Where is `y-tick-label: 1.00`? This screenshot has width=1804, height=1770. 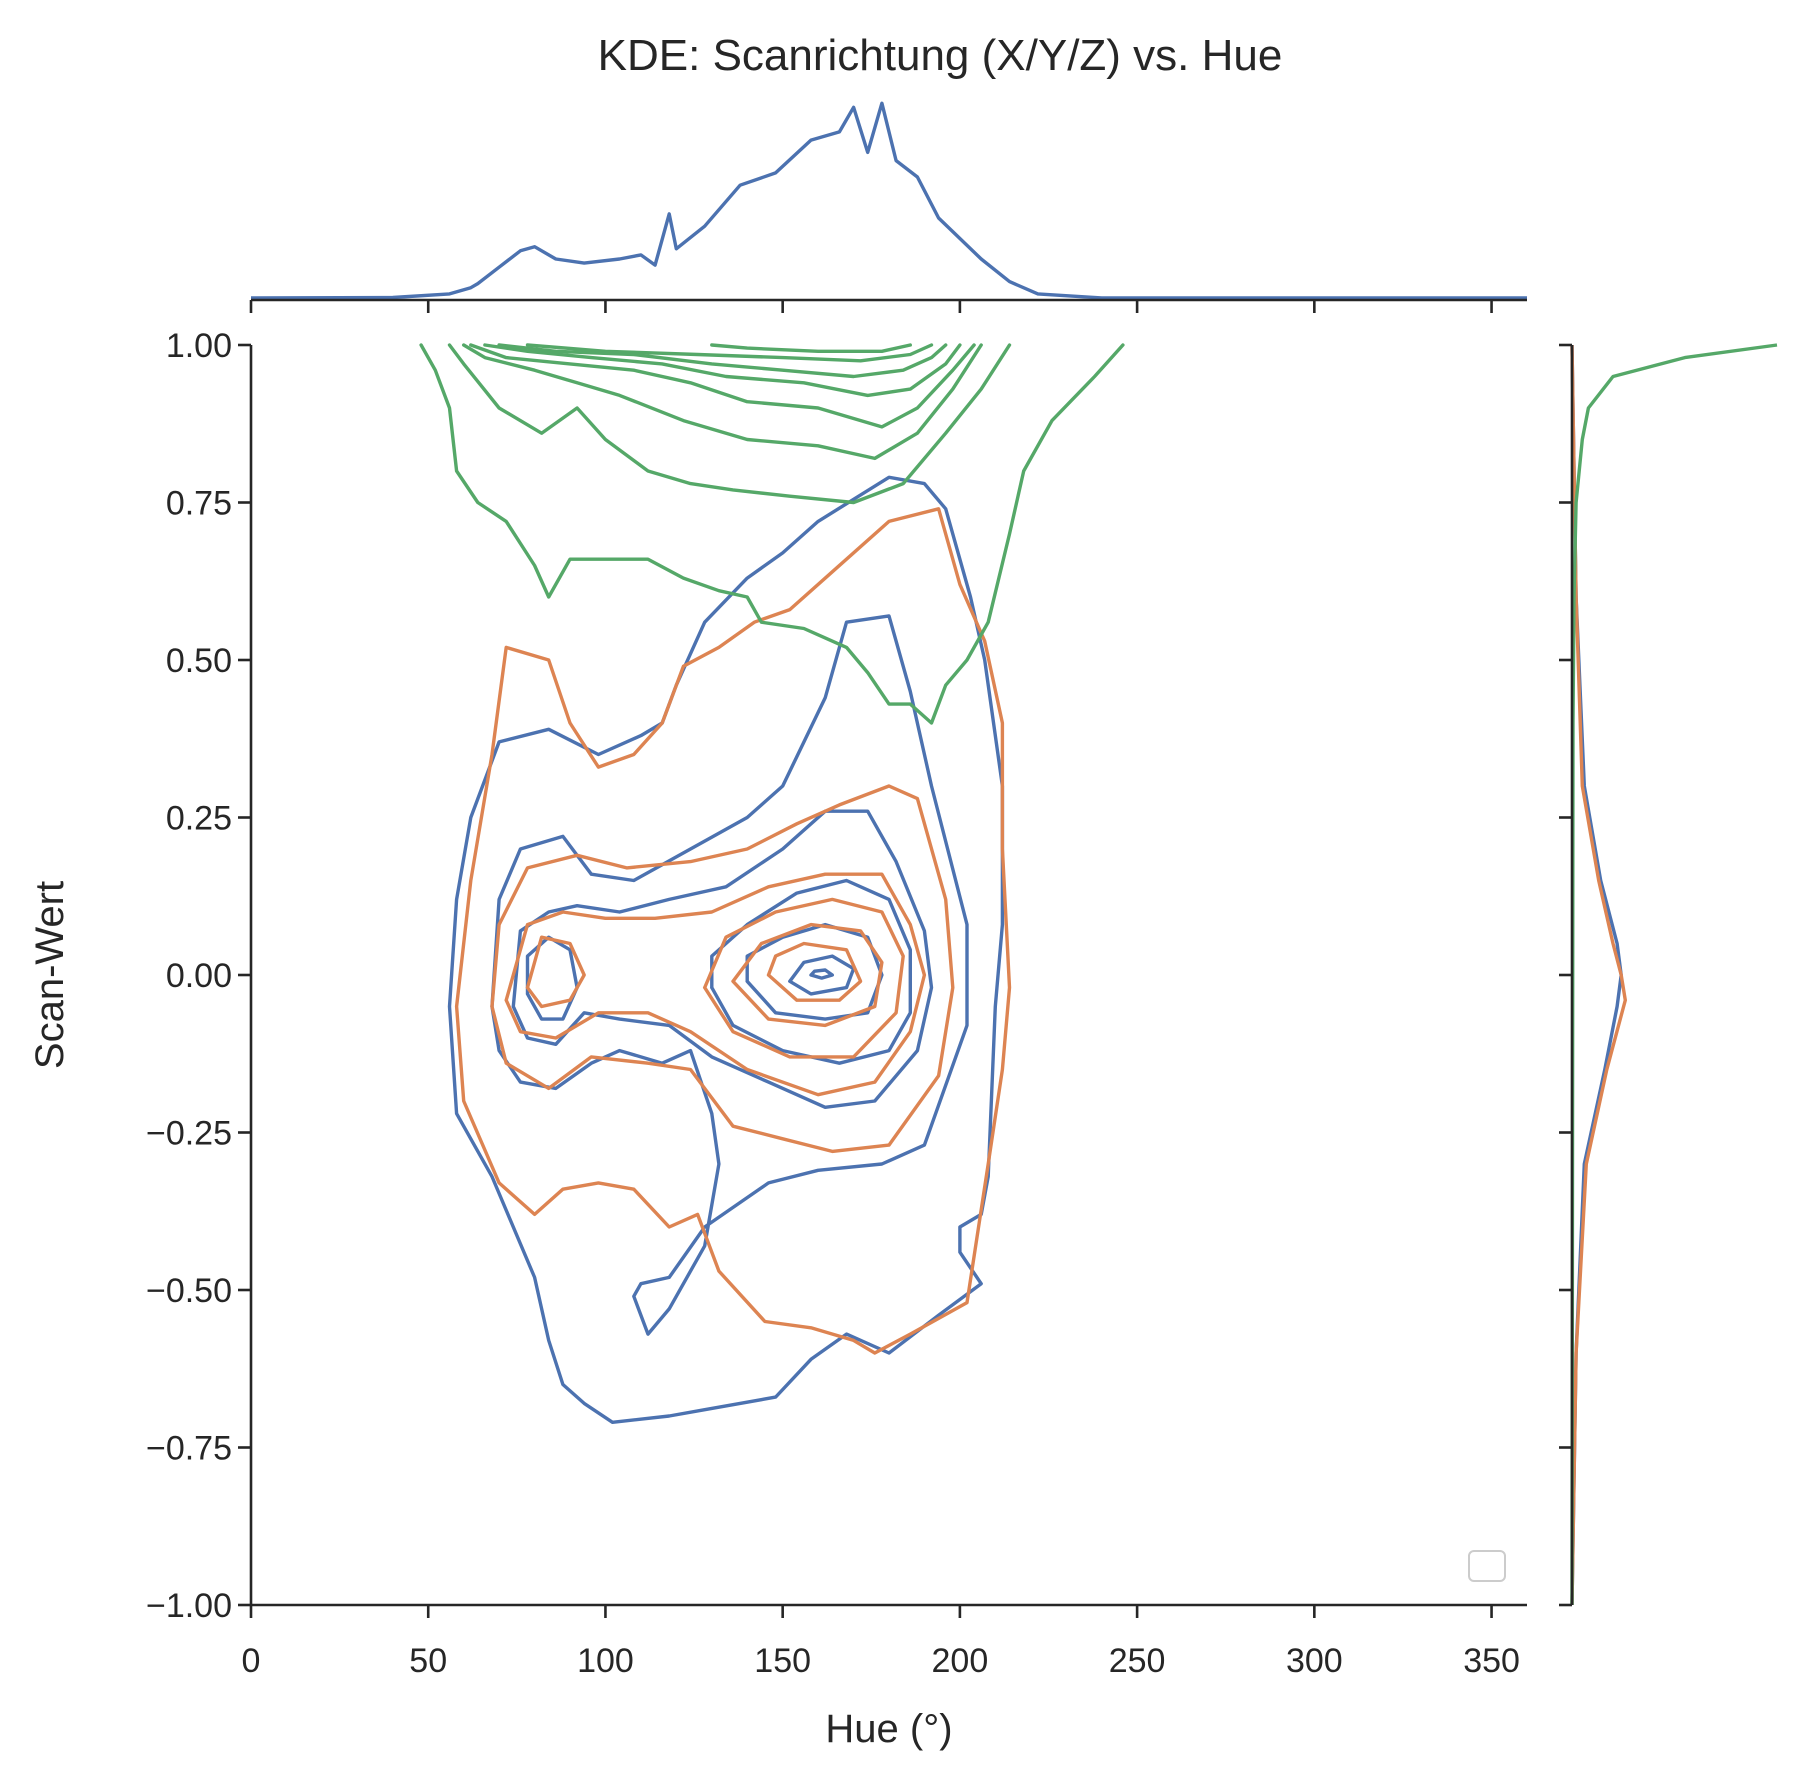 y-tick-label: 1.00 is located at coordinates (199, 346).